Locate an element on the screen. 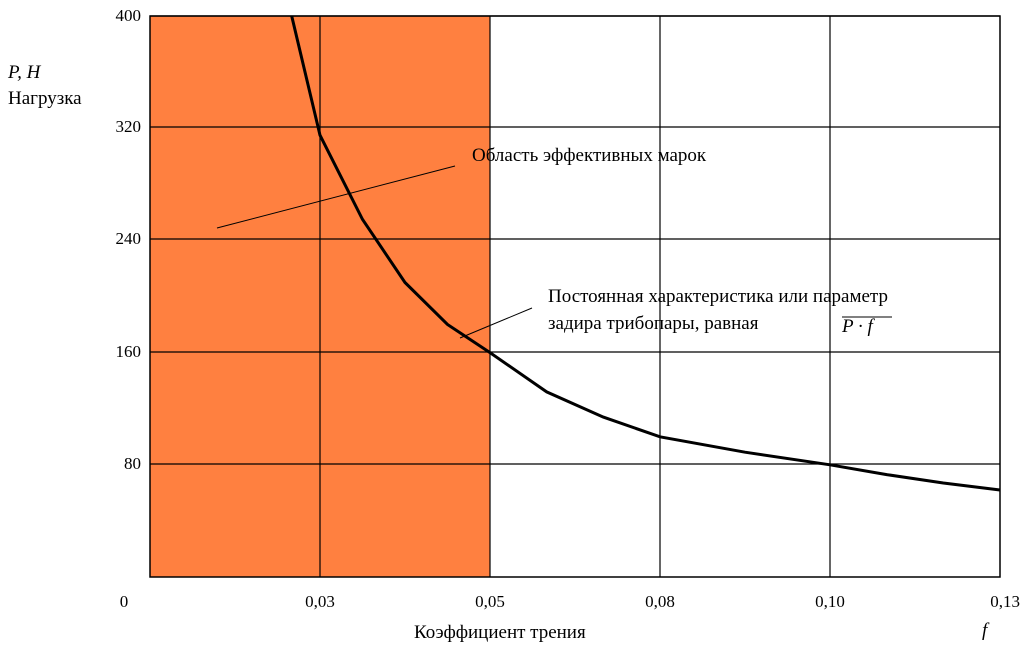  annotation-constant-line2: задира трибопары, равная is located at coordinates (653, 323).